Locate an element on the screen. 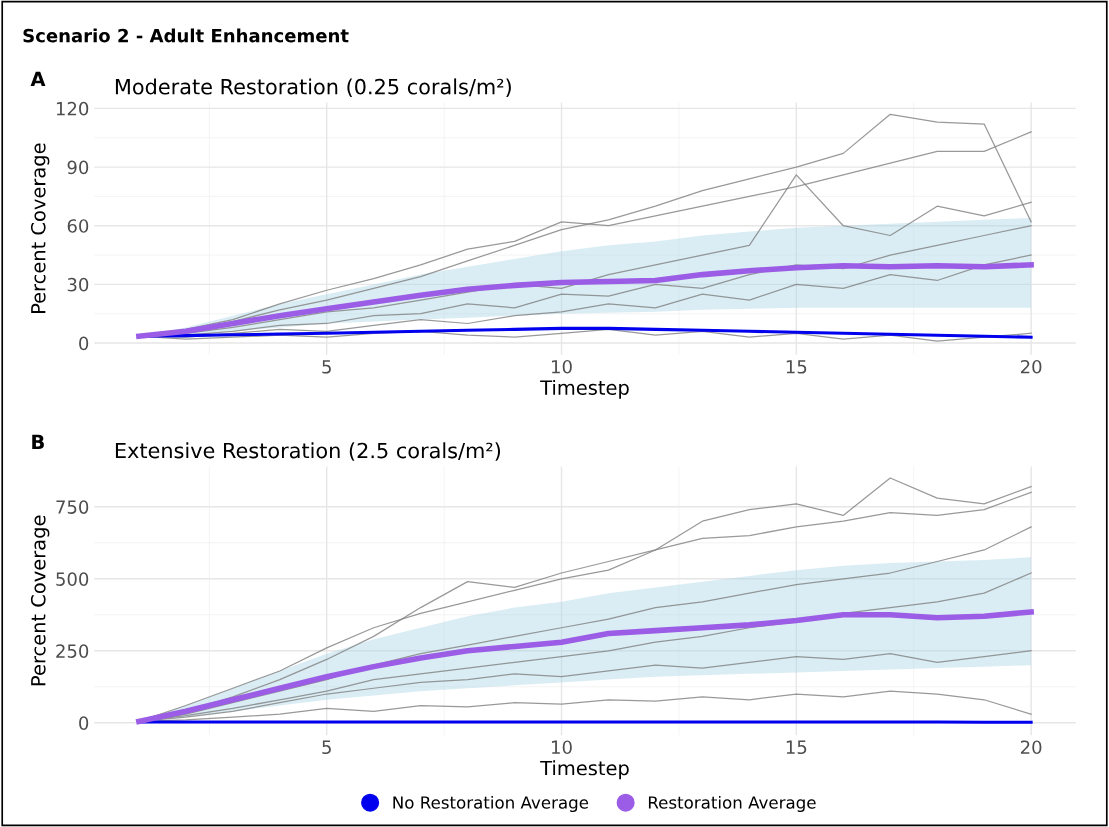 The width and height of the screenshot is (1109, 827). text: B is located at coordinates (38, 441).